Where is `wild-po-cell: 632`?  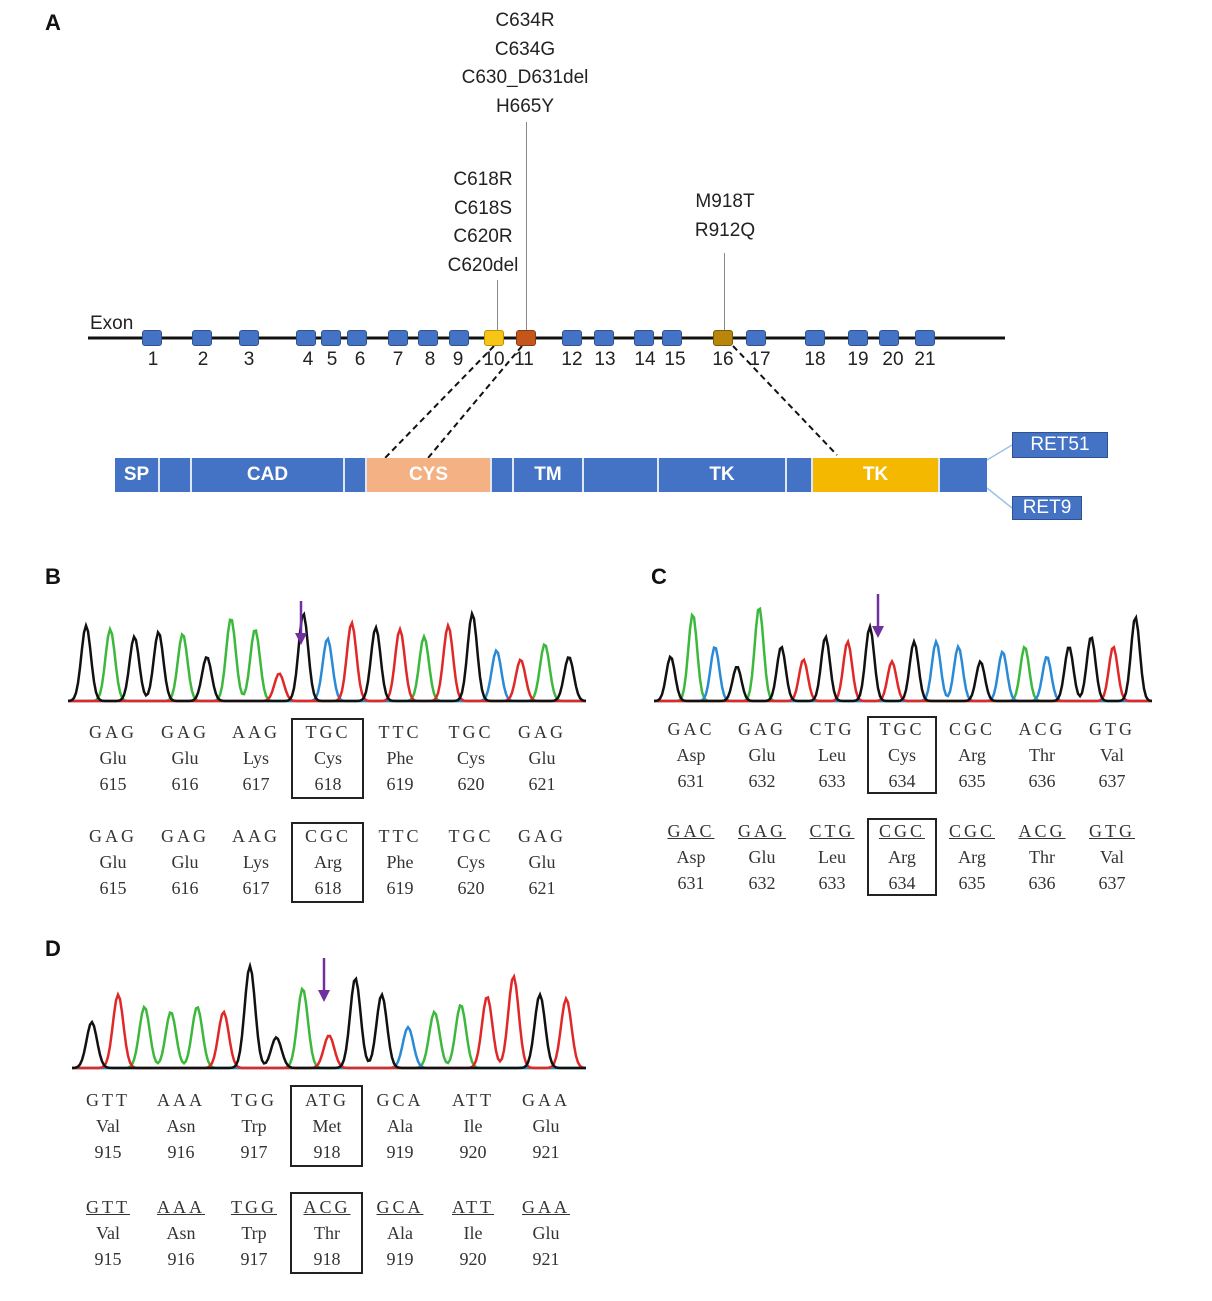 wild-po-cell: 632 is located at coordinates (762, 781).